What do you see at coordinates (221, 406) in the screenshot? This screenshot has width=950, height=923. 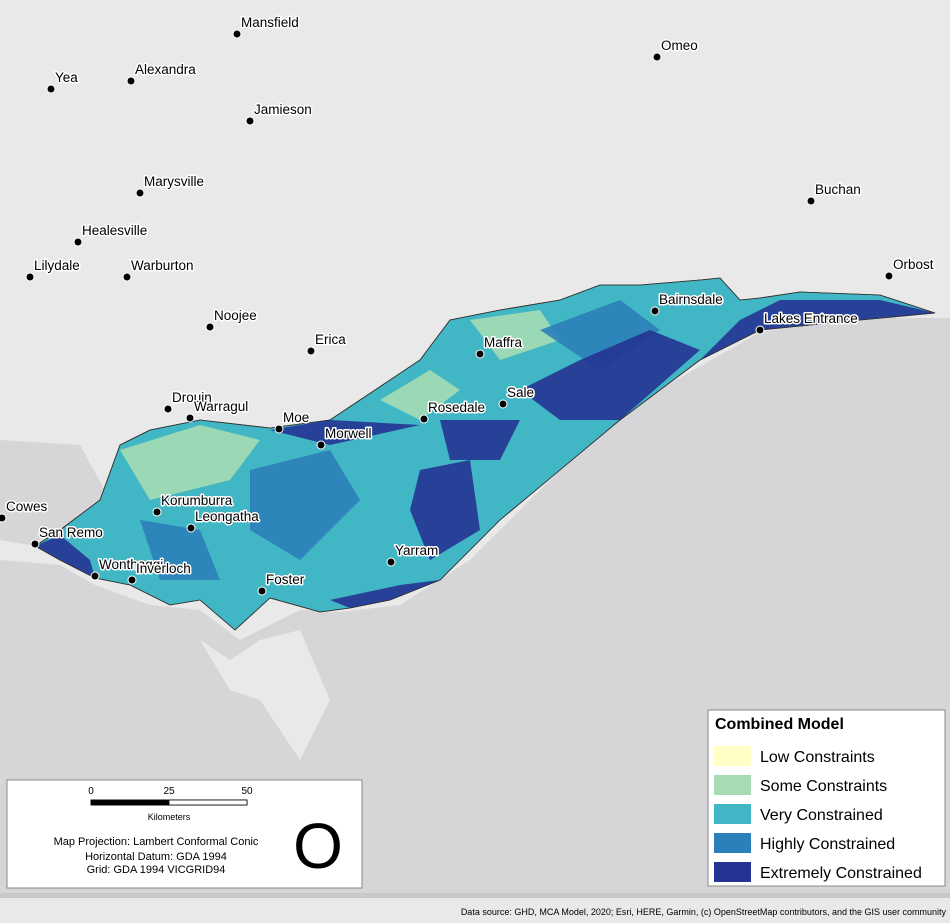 I see `place-label: Warragul` at bounding box center [221, 406].